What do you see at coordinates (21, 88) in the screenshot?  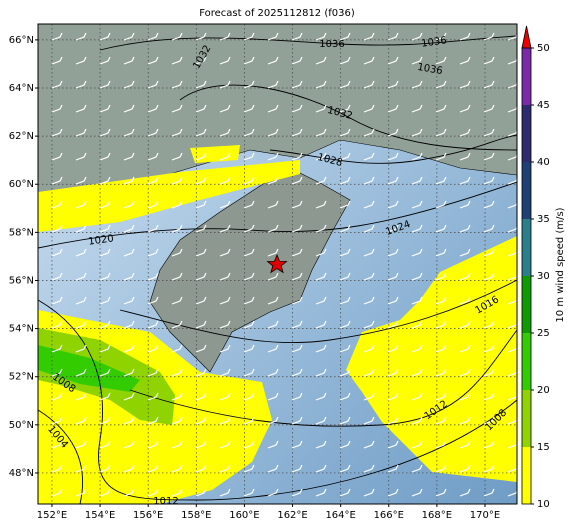 I see `y-tick-label: 64°N` at bounding box center [21, 88].